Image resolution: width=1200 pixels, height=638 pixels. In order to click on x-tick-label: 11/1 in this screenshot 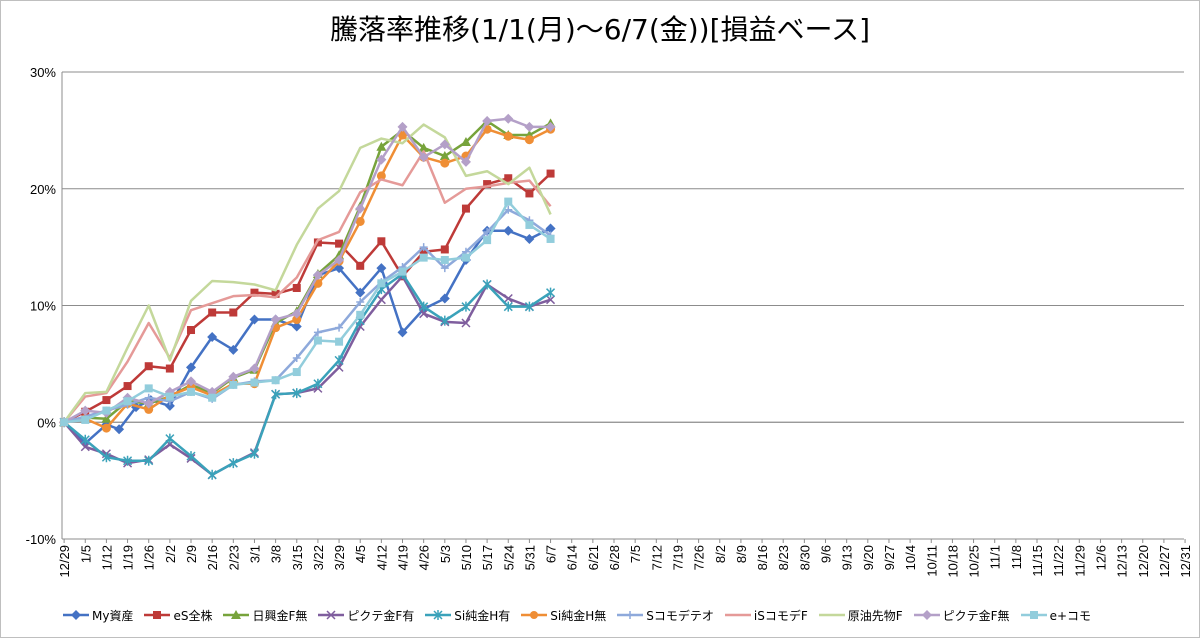, I will do `click(995, 557)`.